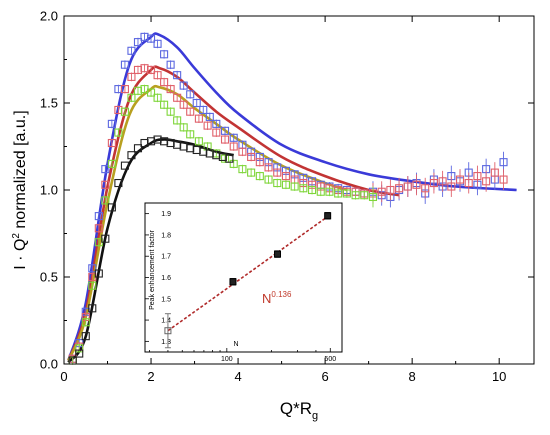 Image resolution: width=550 pixels, height=435 pixels. I want to click on inset-fit-line, so click(249, 273).